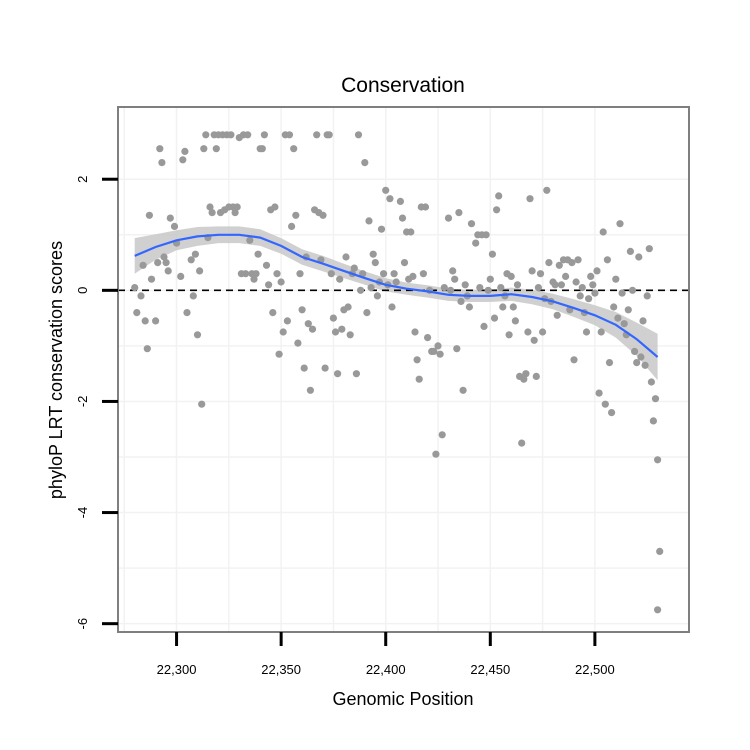 Image resolution: width=750 pixels, height=750 pixels. What do you see at coordinates (177, 669) in the screenshot?
I see `x-tick-label: 22,300` at bounding box center [177, 669].